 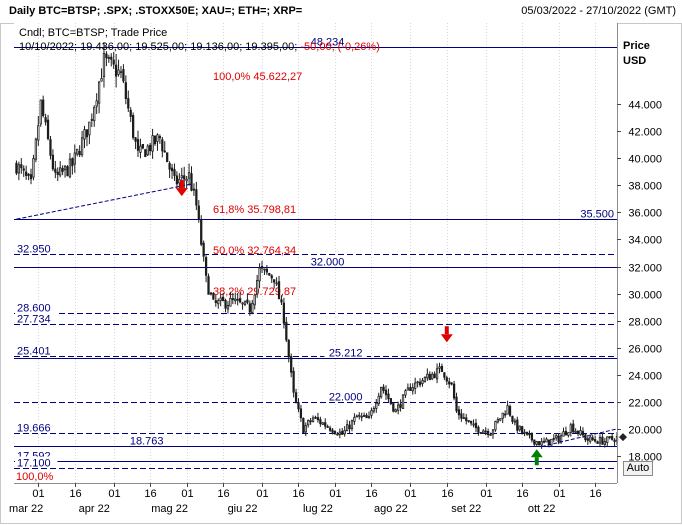 I want to click on arrow-down-icon, so click(x=181, y=188).